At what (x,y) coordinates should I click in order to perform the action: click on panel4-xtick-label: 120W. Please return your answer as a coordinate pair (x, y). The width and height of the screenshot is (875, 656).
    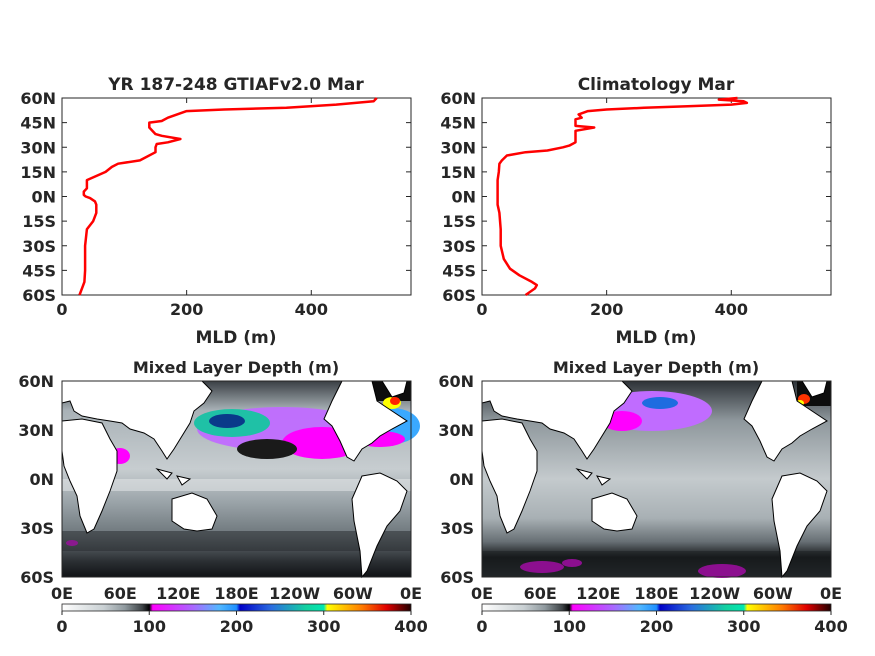
    Looking at the image, I should click on (714, 593).